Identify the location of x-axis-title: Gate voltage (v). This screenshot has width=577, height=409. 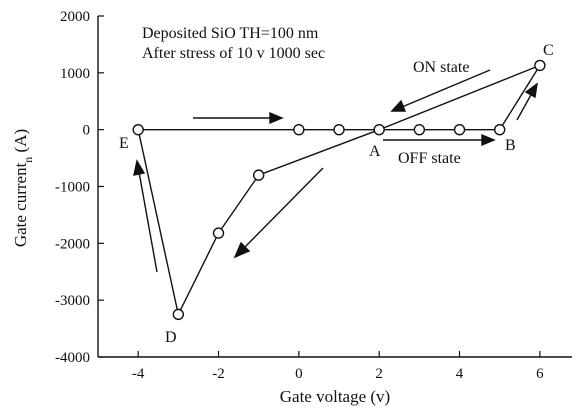
(335, 396).